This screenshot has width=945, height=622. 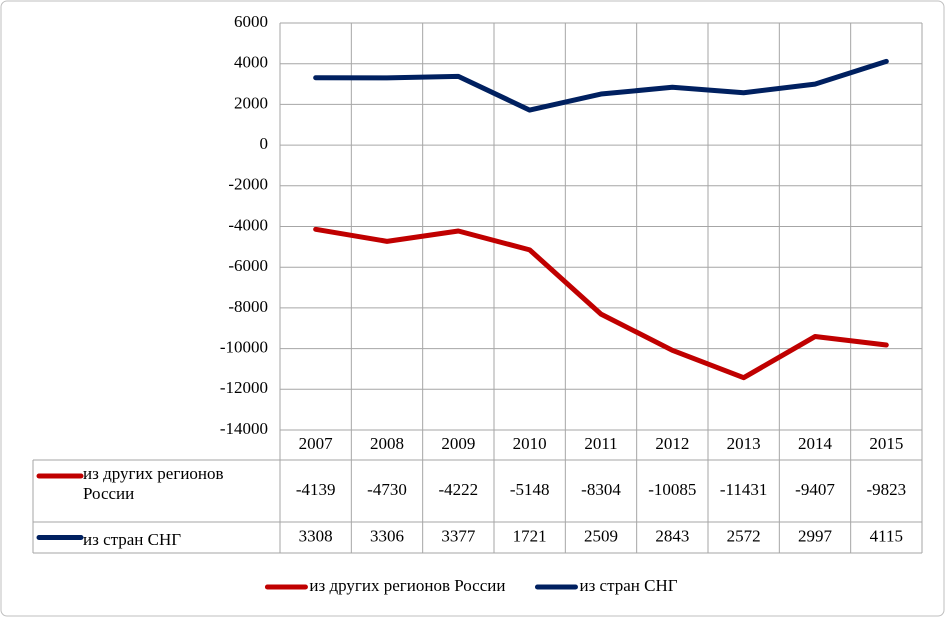 I want to click on y-tick-label: 0, so click(x=264, y=143).